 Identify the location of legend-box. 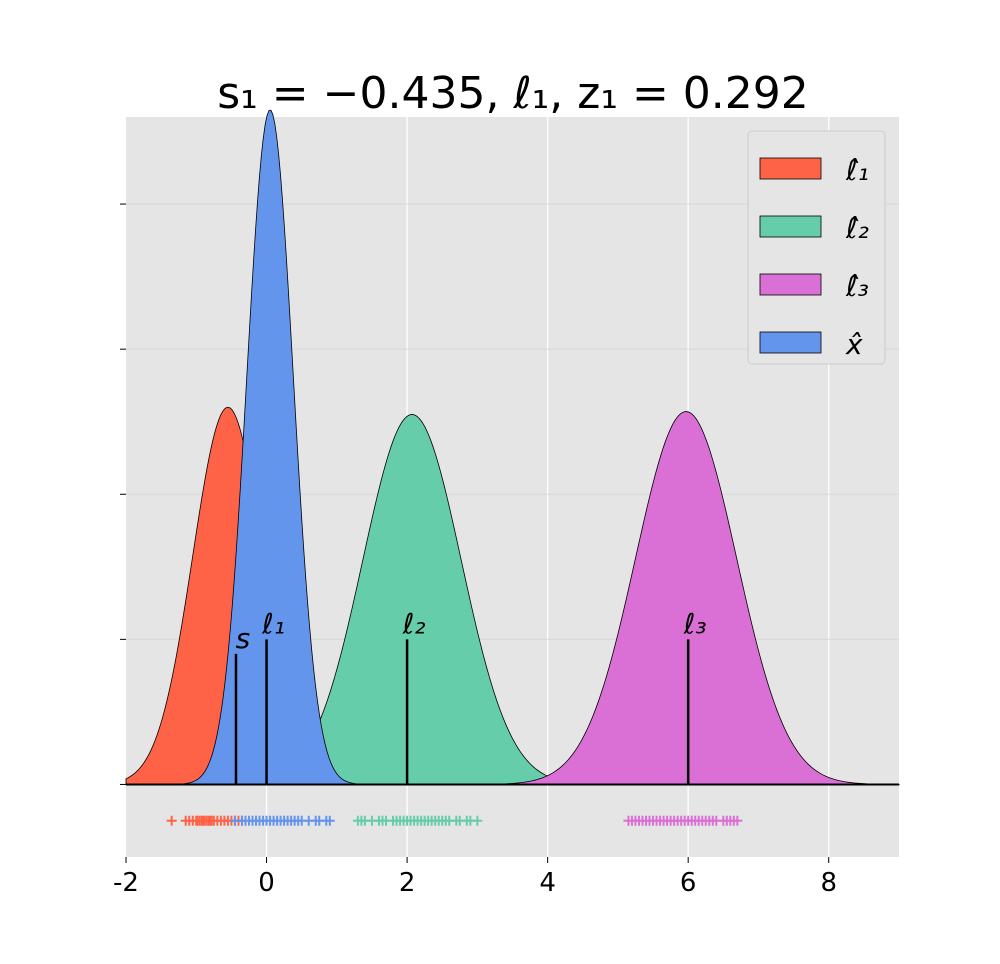
(816, 247).